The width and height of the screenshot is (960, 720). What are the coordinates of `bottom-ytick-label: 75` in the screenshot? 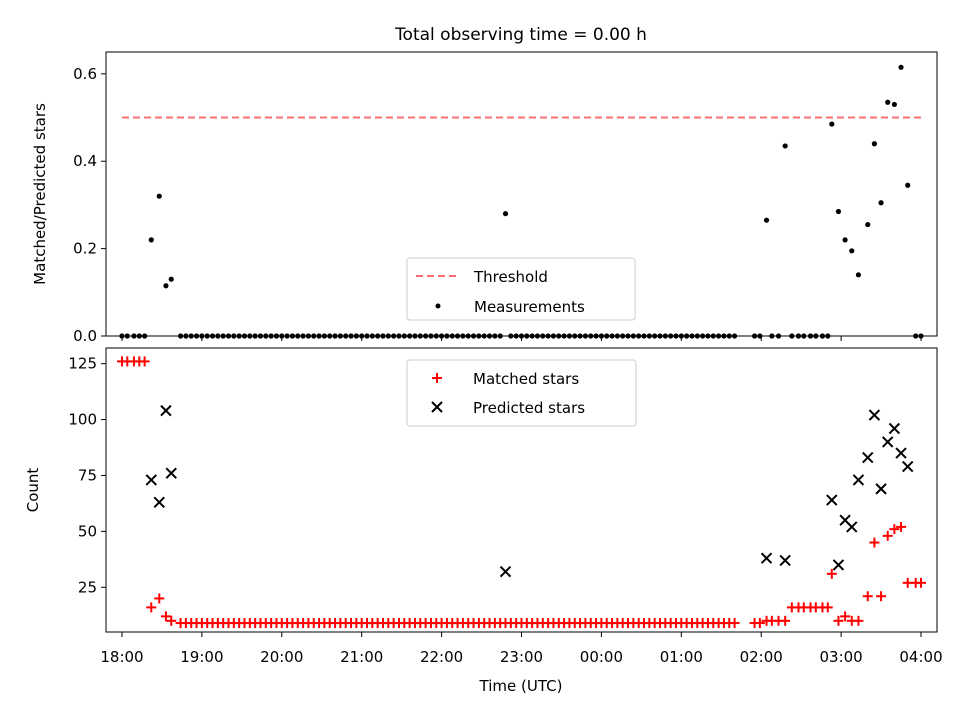 It's located at (87, 475).